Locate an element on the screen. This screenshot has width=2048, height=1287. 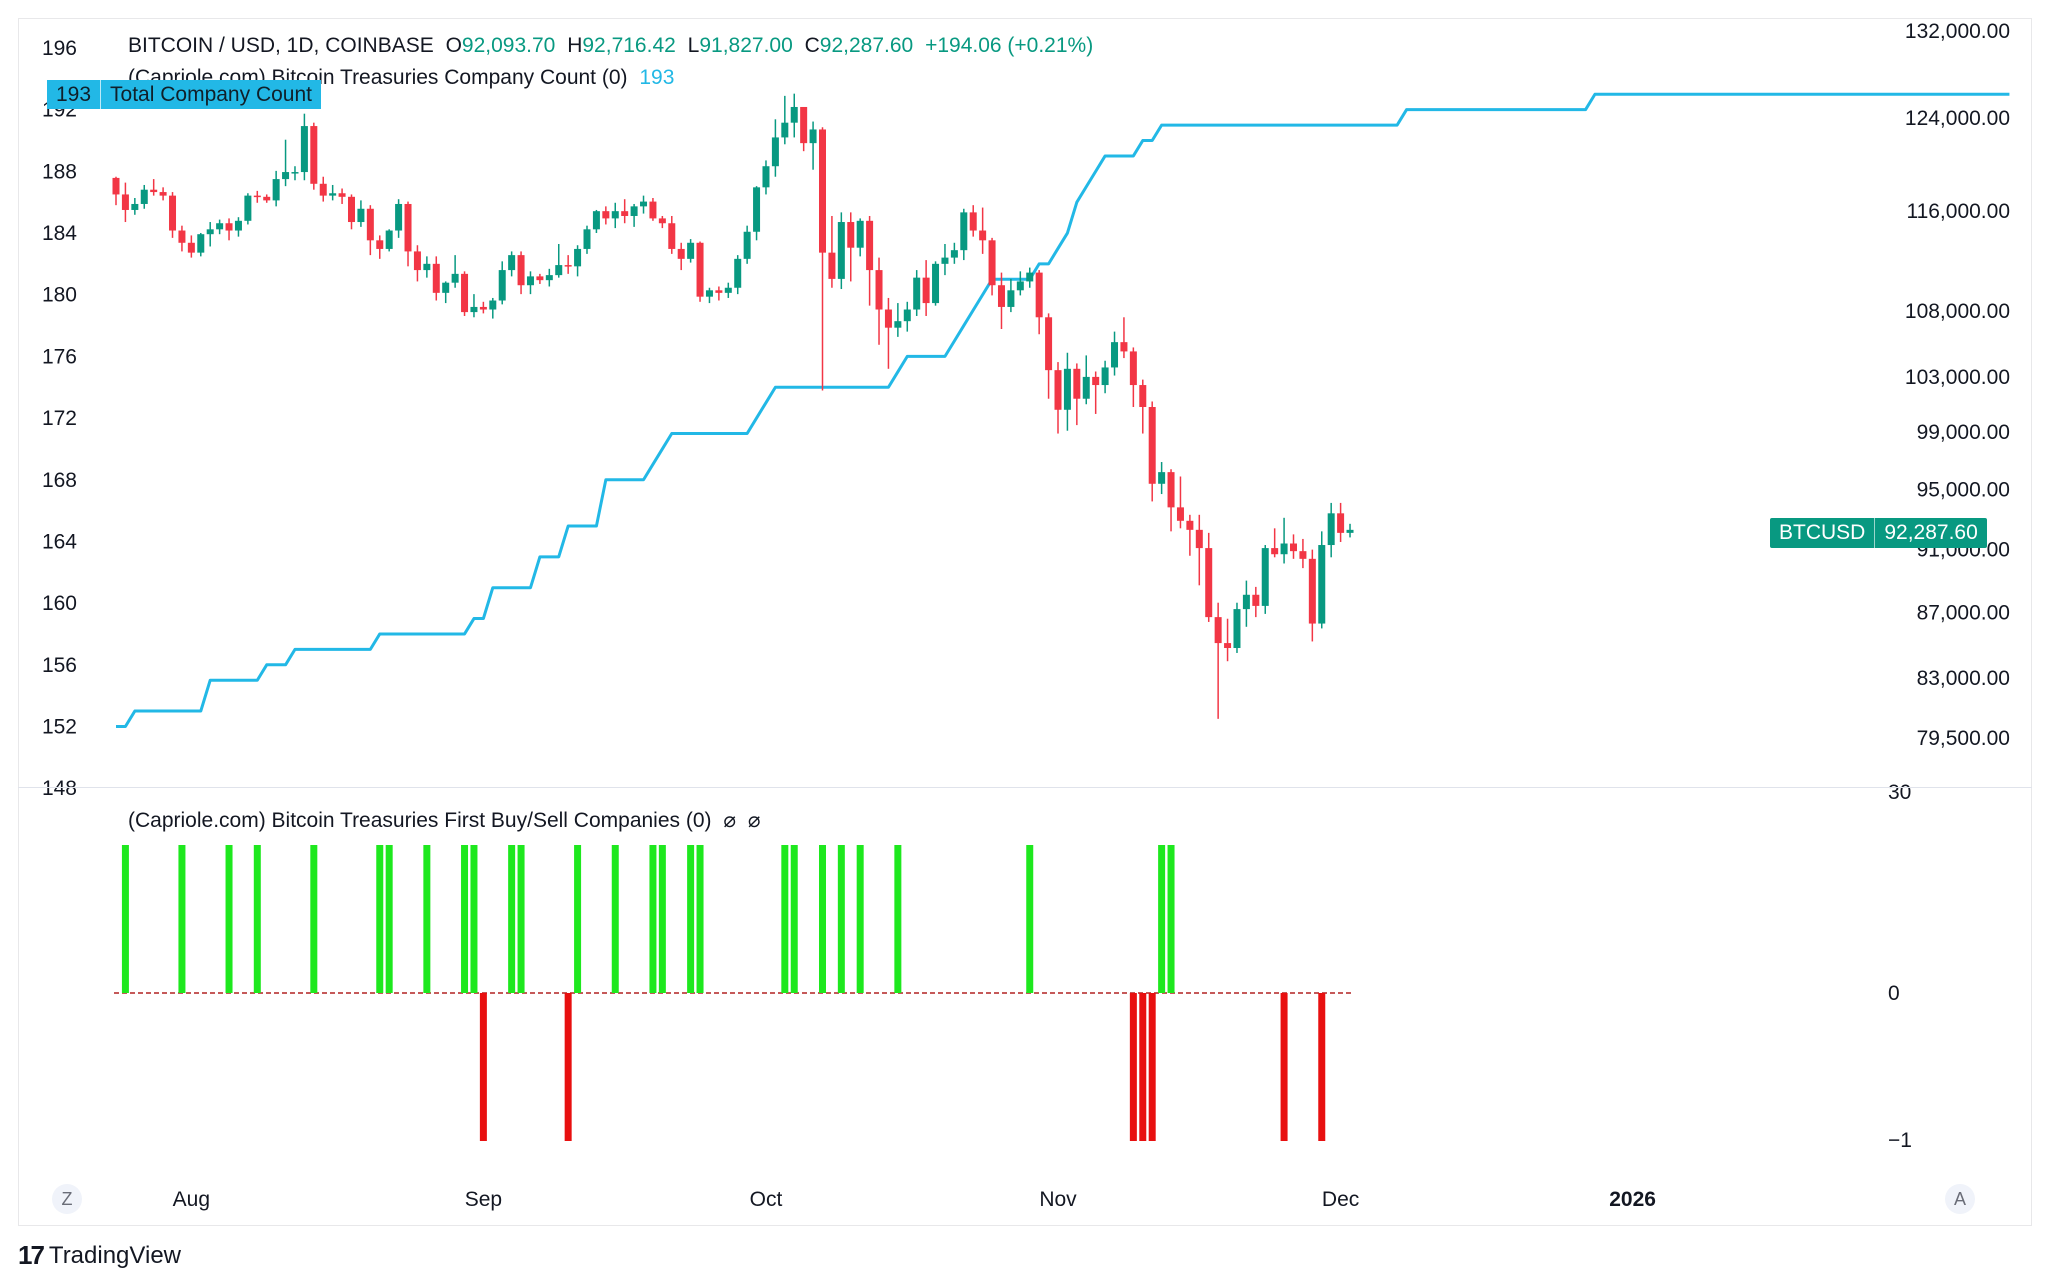
settings-icon: ⌀ is located at coordinates (754, 820).